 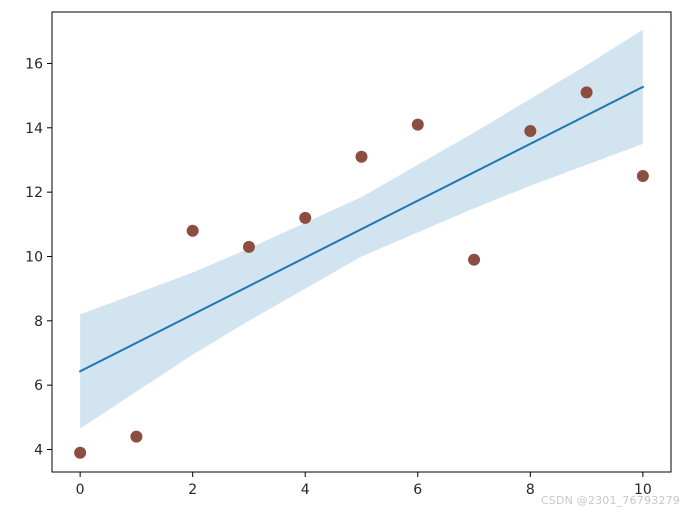 I want to click on x-tick-label-2: 2, so click(x=192, y=490).